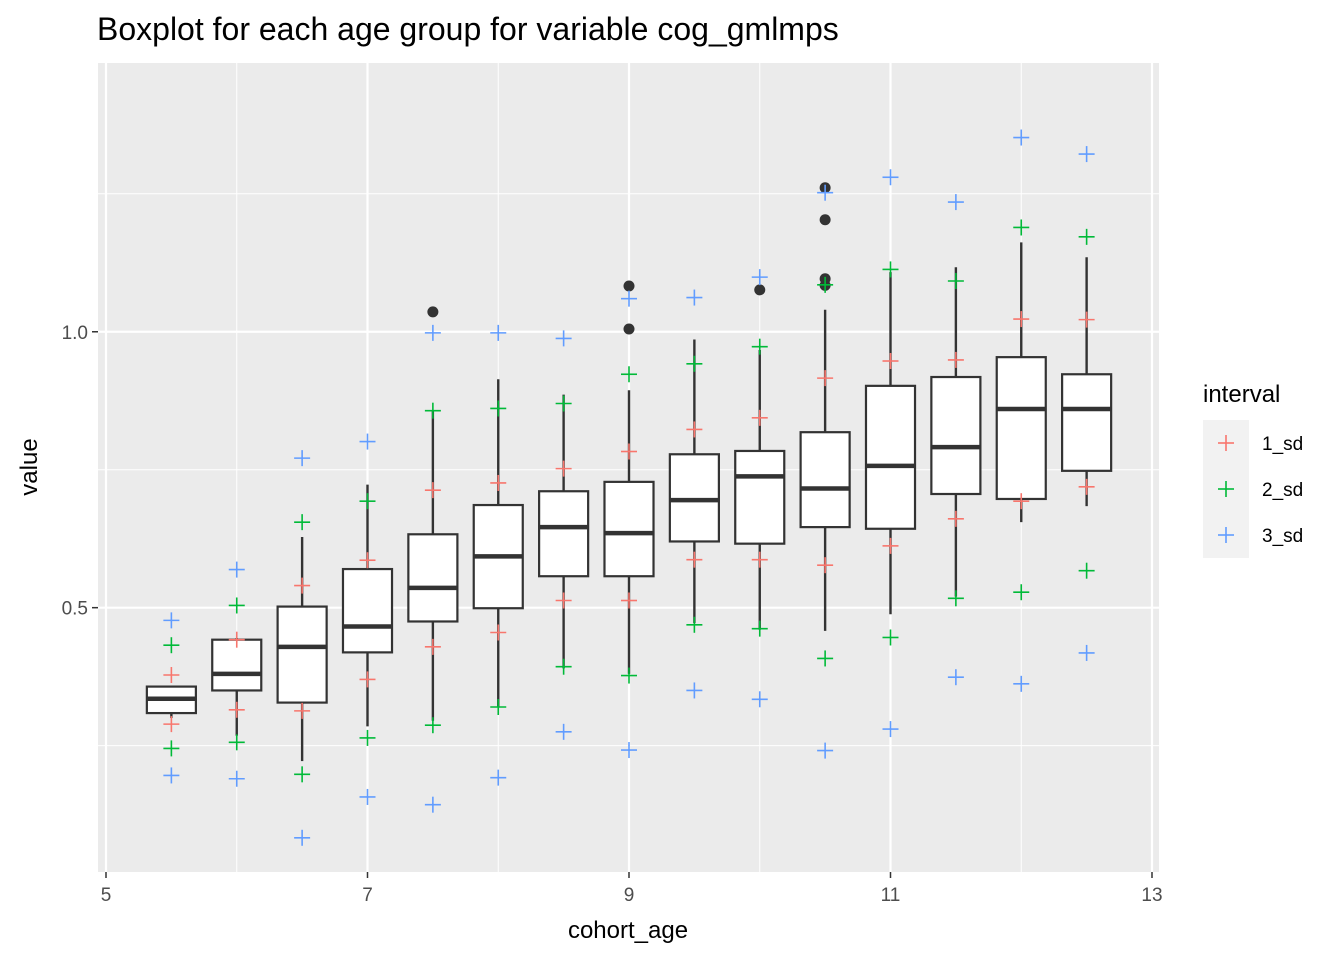 This screenshot has height=960, width=1344. I want to click on x-tick-label: 7, so click(367, 895).